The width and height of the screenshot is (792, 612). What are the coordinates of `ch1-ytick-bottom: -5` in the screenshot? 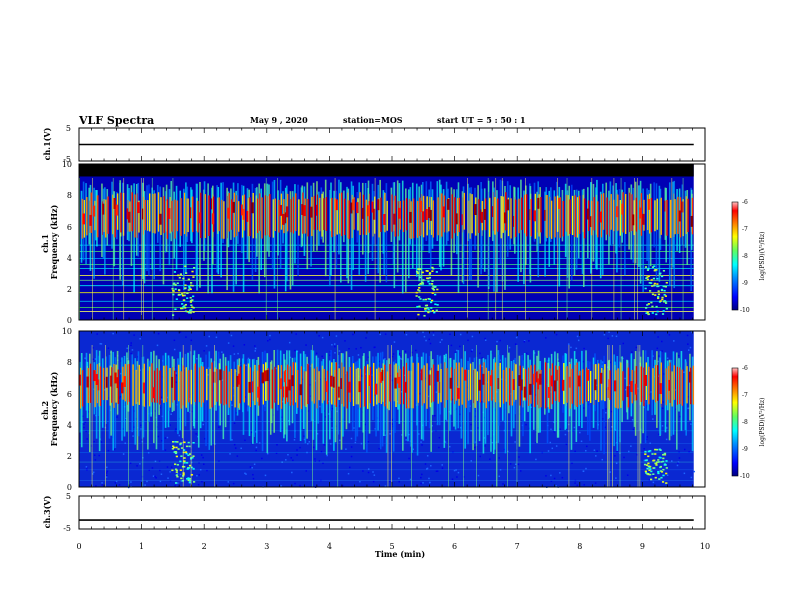 It's located at (67, 159).